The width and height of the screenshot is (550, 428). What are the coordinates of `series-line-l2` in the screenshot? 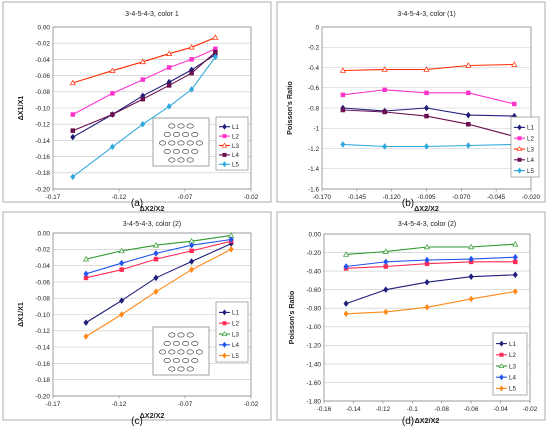 It's located at (144, 81).